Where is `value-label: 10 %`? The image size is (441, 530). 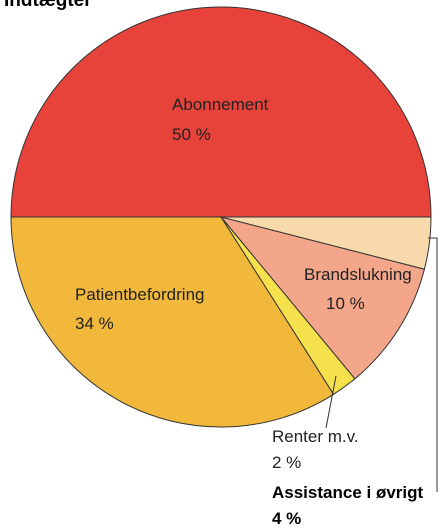
value-label: 10 % is located at coordinates (345, 303).